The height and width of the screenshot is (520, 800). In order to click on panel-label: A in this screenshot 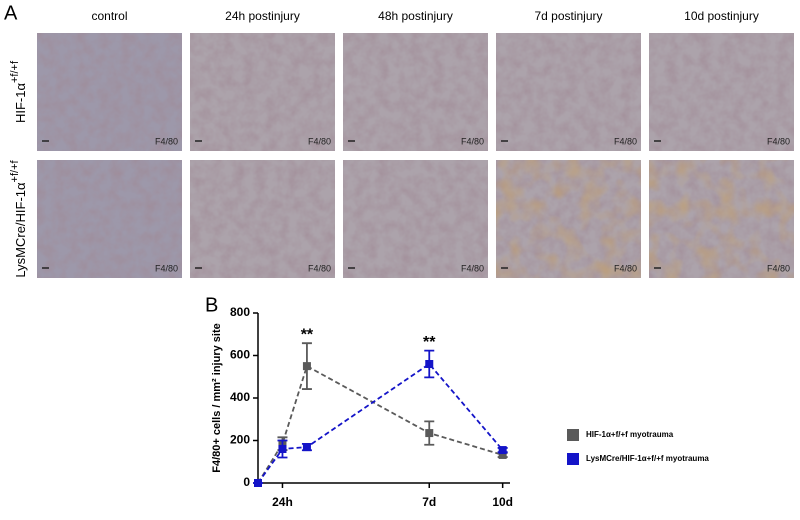, I will do `click(11, 13)`.